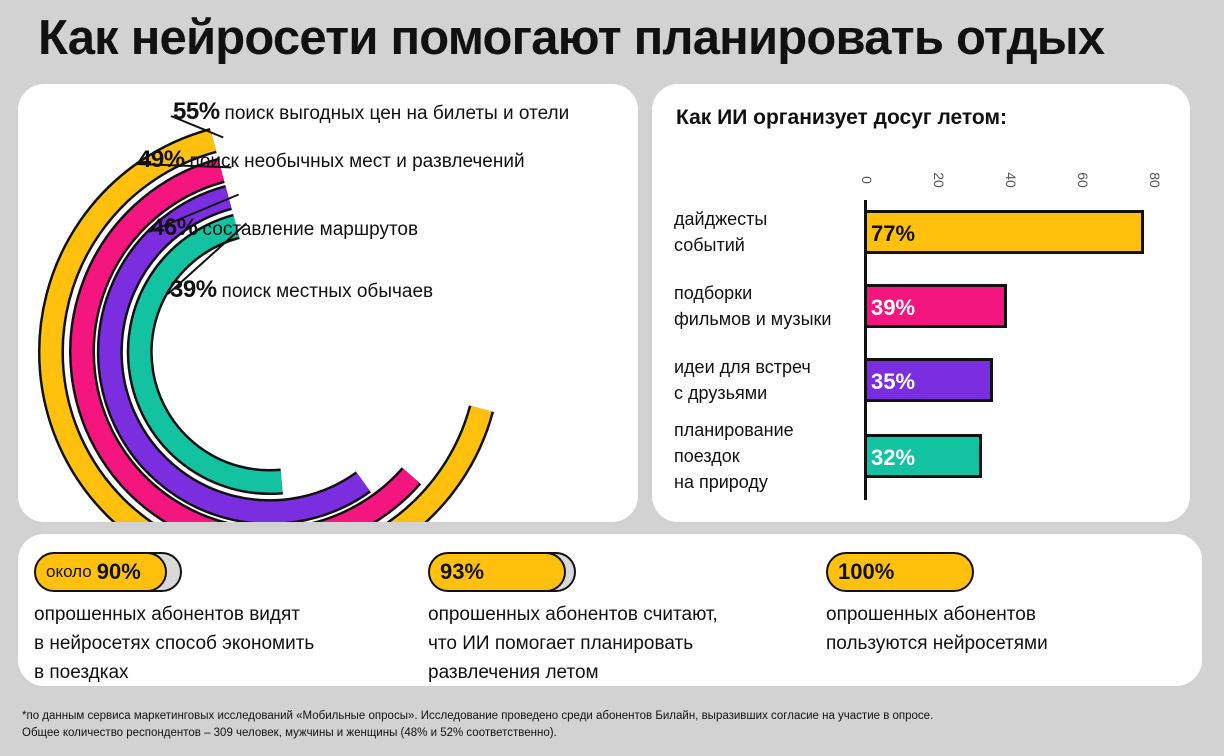  I want to click on bar-category-label-films-music: подборки фильмов и музыки, so click(769, 306).